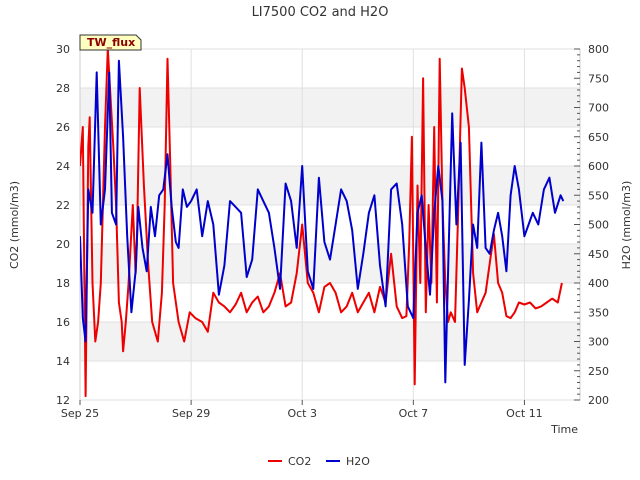 Image resolution: width=640 pixels, height=480 pixels. What do you see at coordinates (524, 413) in the screenshot?
I see `x-tick-label: Oct 11` at bounding box center [524, 413].